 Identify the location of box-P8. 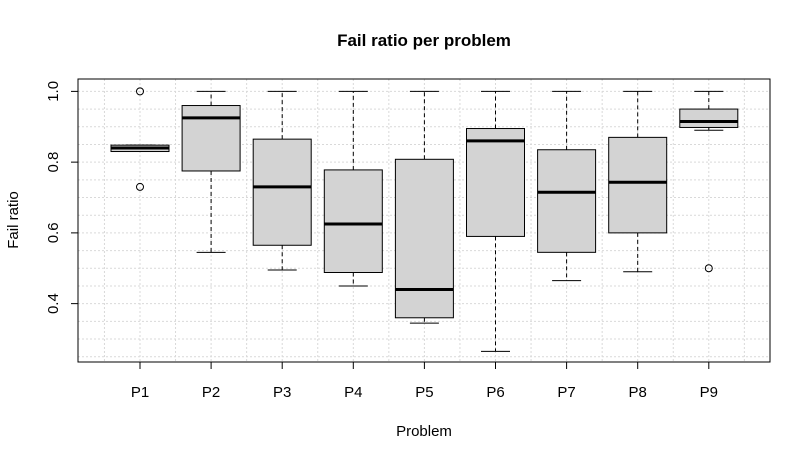
(638, 181).